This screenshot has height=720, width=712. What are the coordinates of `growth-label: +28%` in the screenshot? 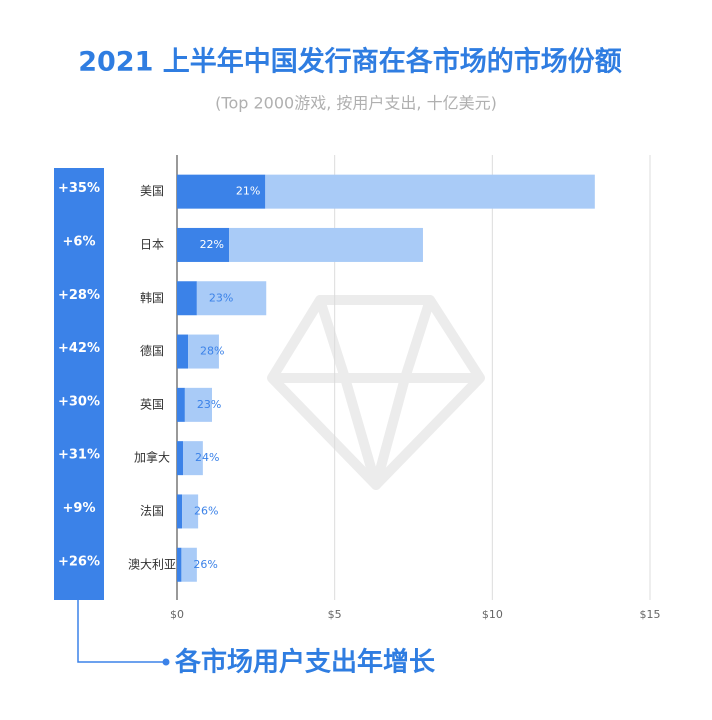 It's located at (79, 295).